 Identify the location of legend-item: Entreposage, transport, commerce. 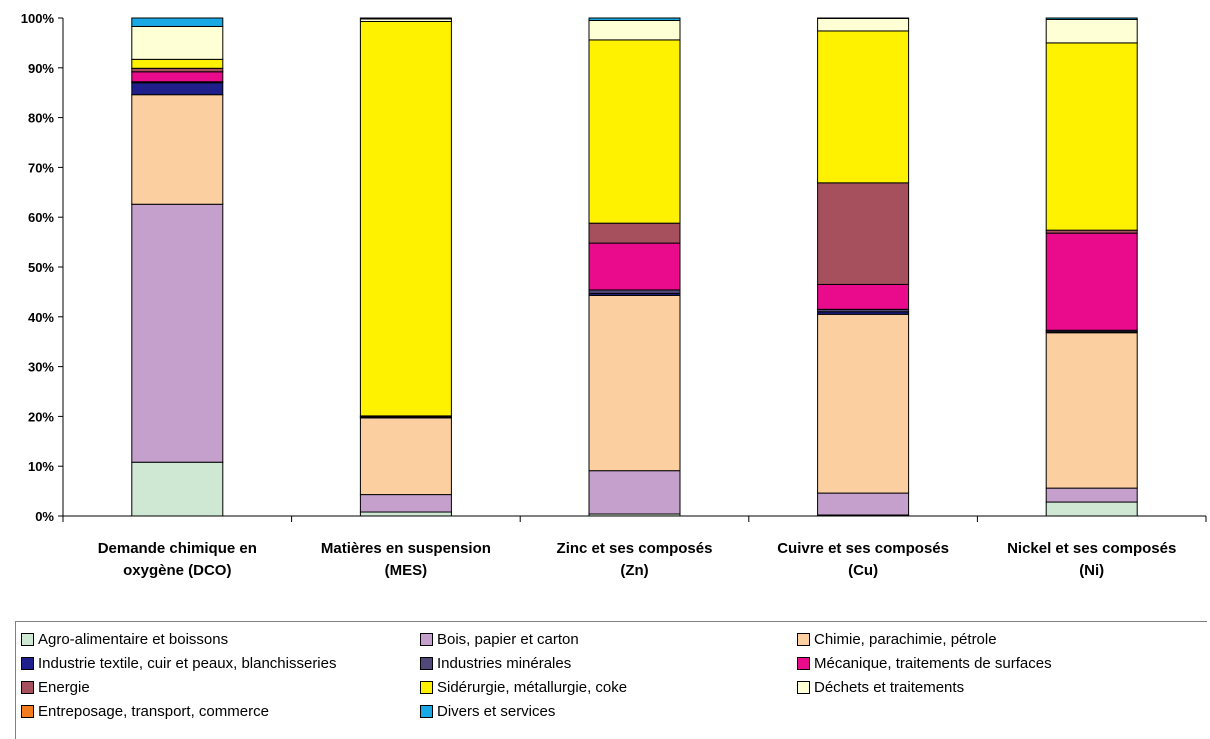
(145, 711).